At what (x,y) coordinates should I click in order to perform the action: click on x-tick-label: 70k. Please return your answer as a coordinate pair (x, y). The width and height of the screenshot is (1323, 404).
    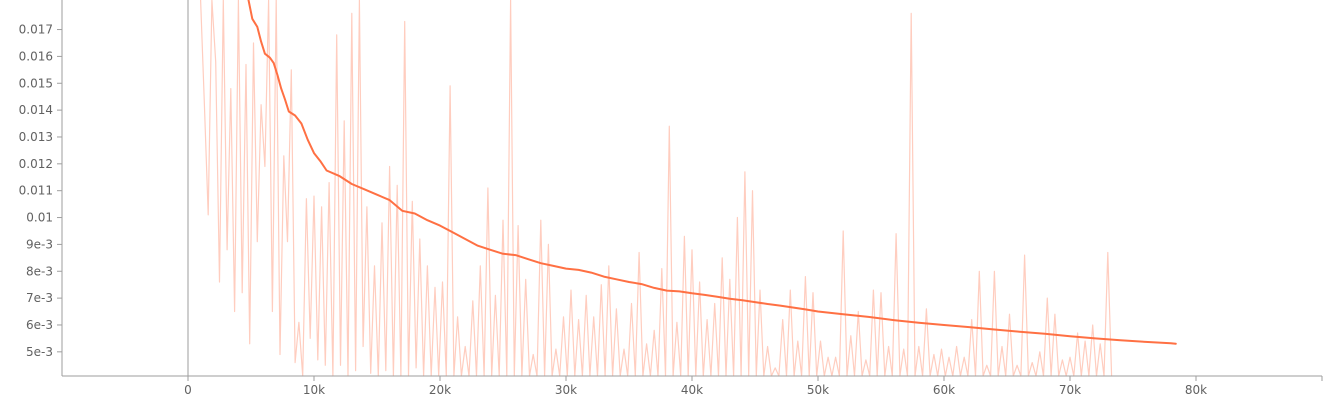
    Looking at the image, I should click on (1070, 390).